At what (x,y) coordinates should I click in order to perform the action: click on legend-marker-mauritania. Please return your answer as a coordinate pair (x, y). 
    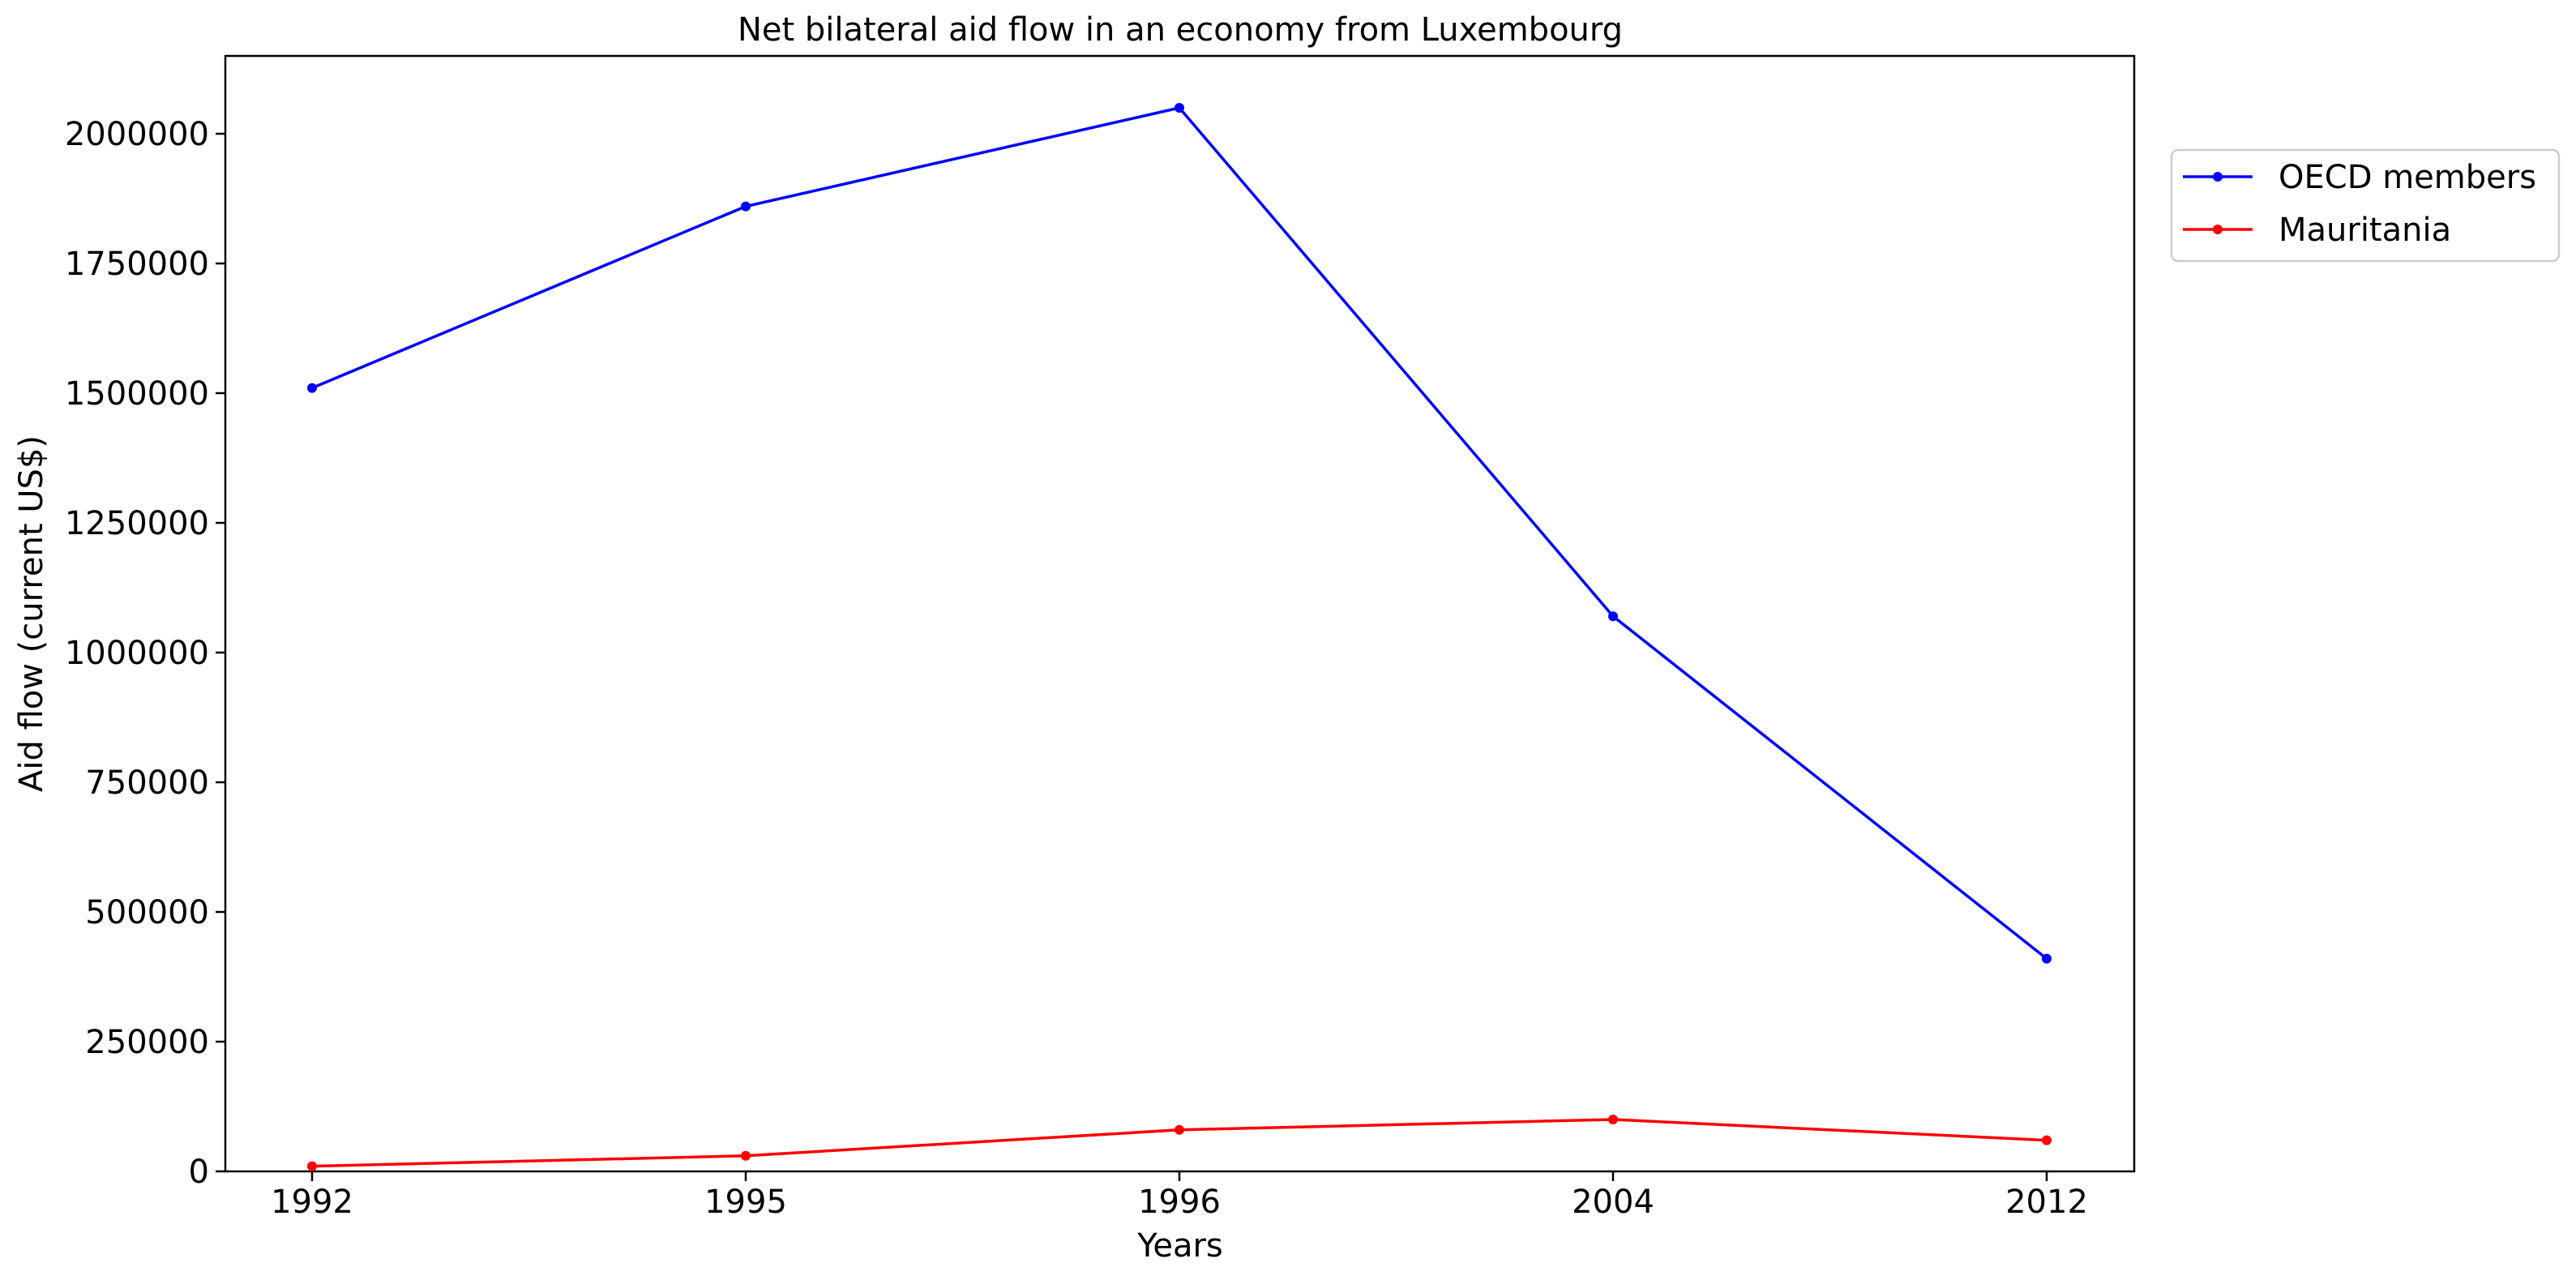
    Looking at the image, I should click on (2218, 230).